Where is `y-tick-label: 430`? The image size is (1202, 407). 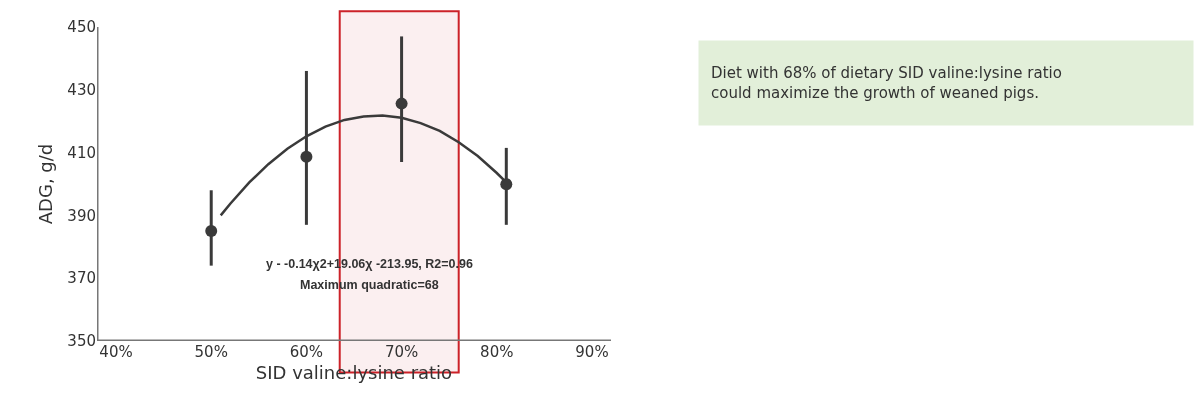 y-tick-label: 430 is located at coordinates (81, 90).